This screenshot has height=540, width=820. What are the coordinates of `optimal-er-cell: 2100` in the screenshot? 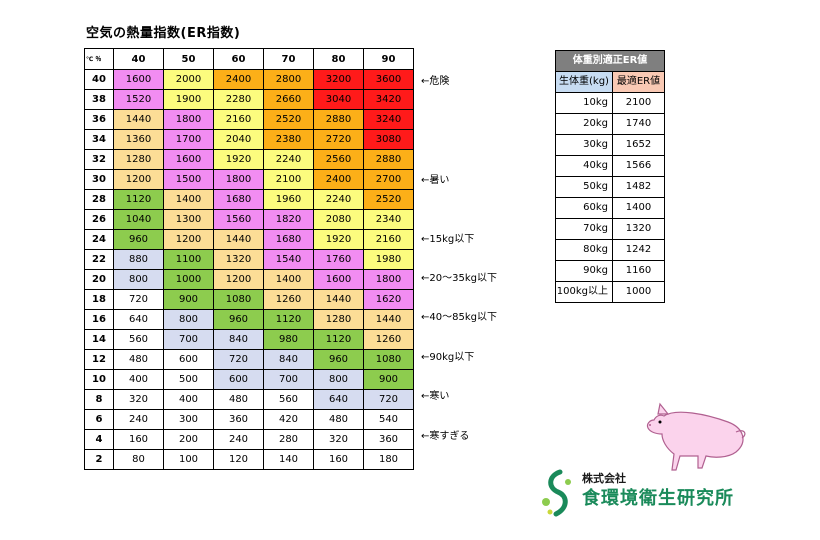 It's located at (638, 103).